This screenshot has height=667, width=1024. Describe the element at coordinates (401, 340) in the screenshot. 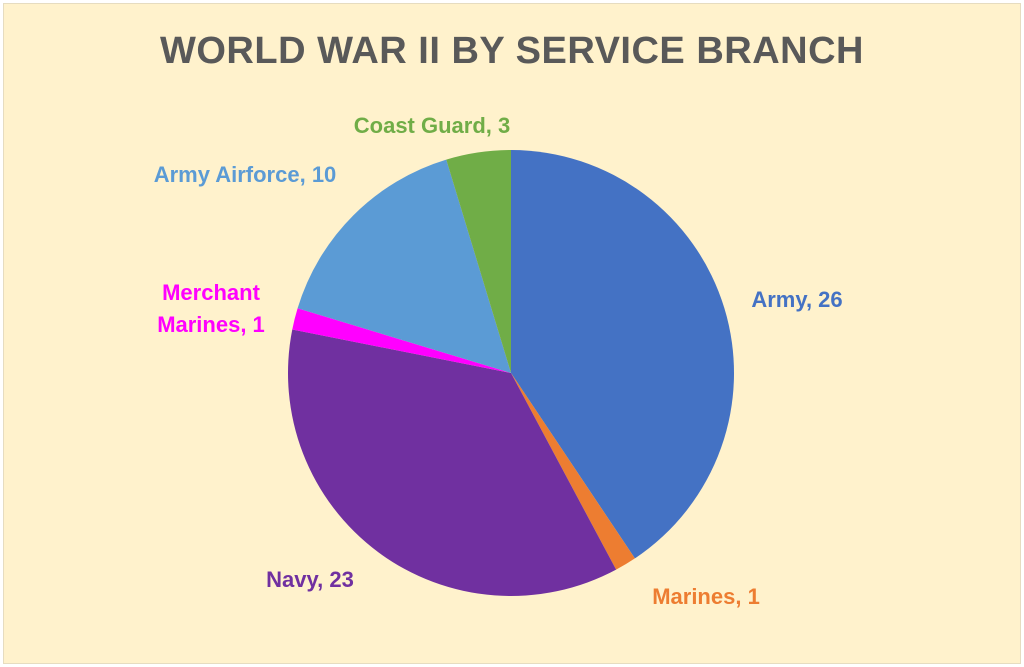

I see `pie-slice-merchant-marines` at that location.